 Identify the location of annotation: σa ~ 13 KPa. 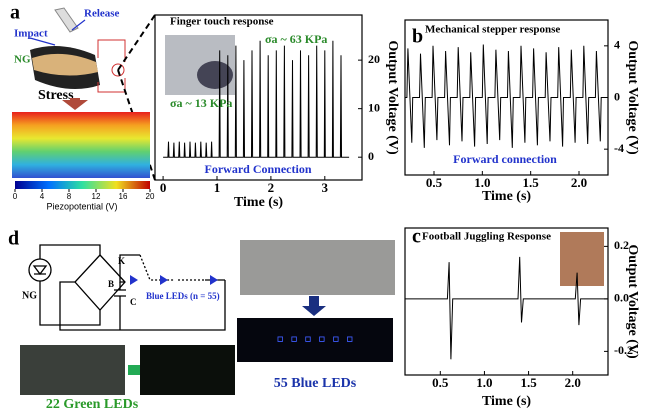
(201, 103).